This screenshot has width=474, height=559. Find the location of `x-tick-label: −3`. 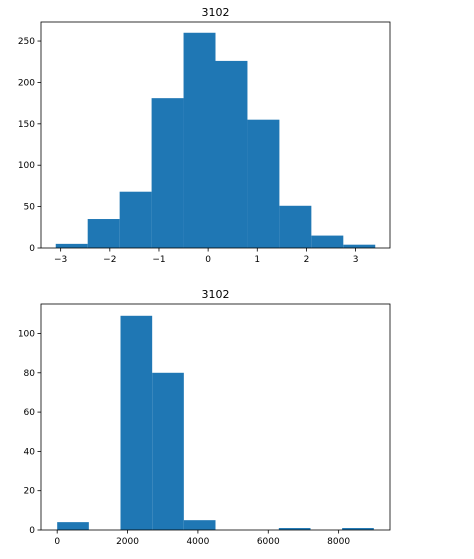

x-tick-label: −3 is located at coordinates (60, 260).